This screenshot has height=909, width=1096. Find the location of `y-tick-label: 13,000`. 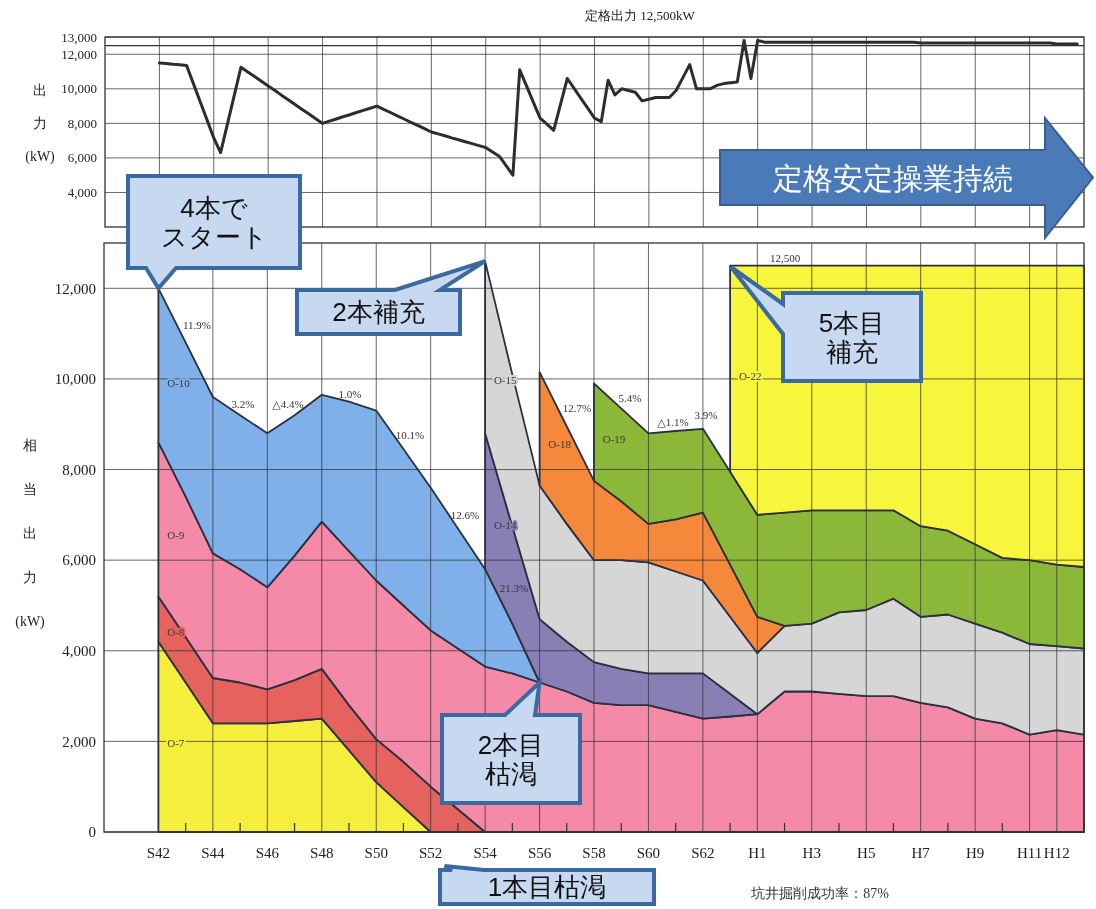

y-tick-label: 13,000 is located at coordinates (79, 37).